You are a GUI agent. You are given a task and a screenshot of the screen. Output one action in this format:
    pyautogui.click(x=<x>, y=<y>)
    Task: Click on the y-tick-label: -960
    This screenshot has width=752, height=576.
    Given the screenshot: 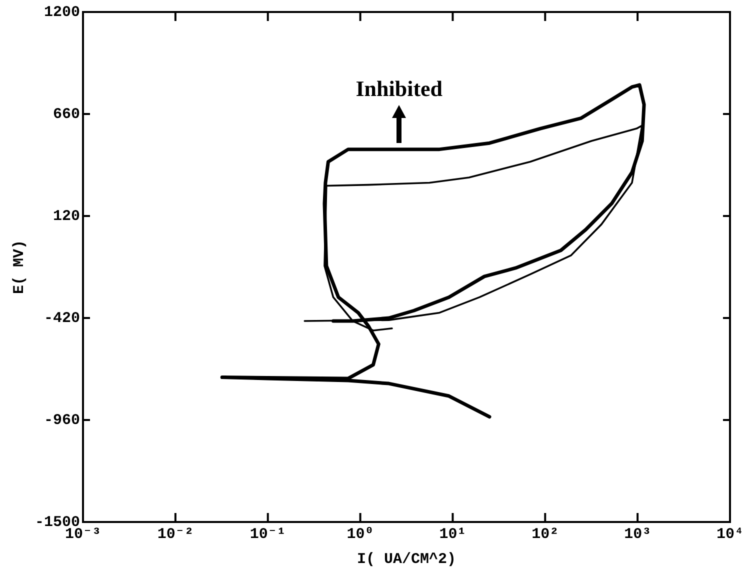 What is the action you would take?
    pyautogui.click(x=62, y=420)
    